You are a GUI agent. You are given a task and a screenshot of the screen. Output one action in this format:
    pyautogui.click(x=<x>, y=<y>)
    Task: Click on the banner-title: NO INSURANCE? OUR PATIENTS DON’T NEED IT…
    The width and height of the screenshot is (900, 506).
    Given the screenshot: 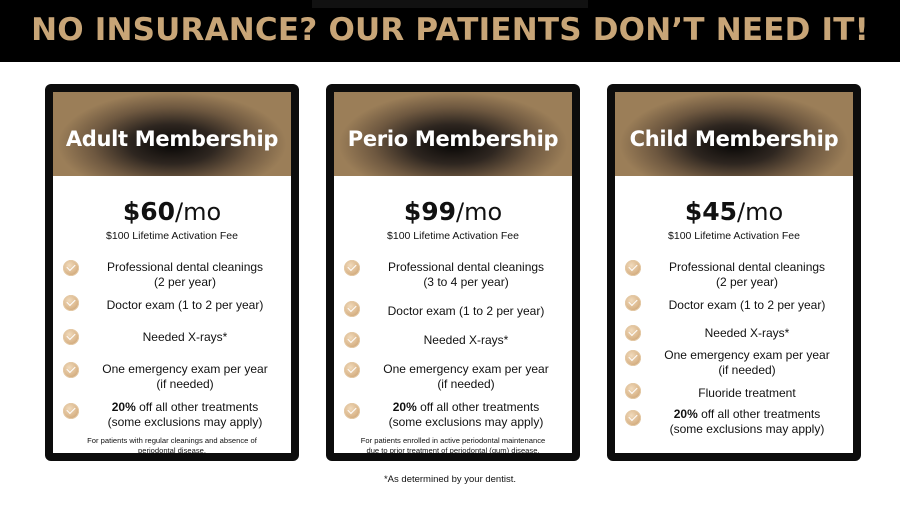 What is the action you would take?
    pyautogui.click(x=450, y=30)
    